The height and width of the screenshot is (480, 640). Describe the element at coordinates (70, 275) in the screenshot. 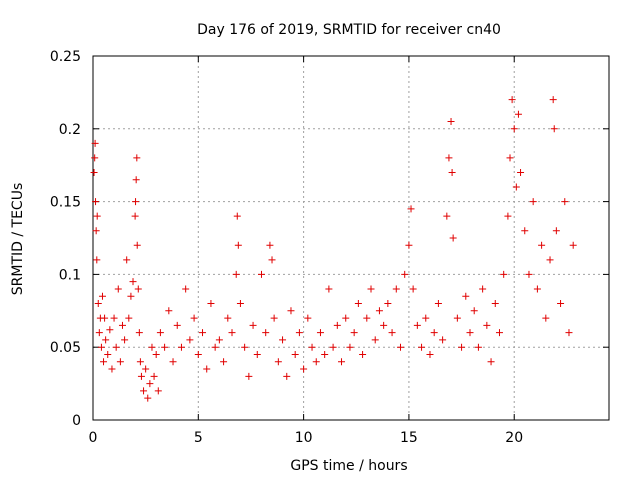

I see `y-tick-label: 0.1` at that location.